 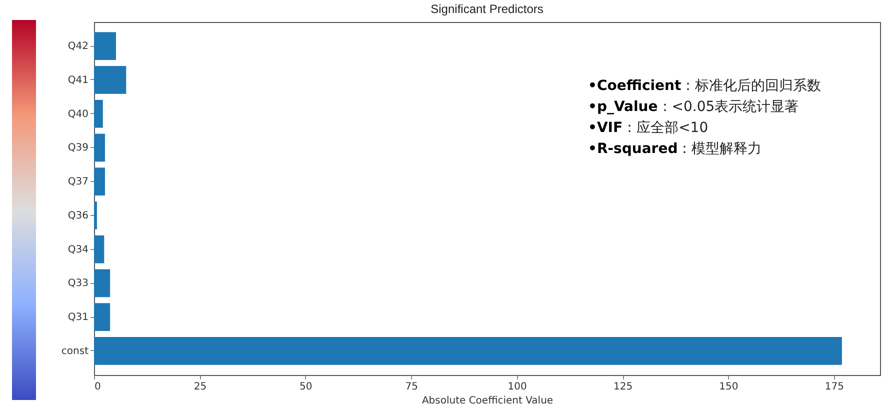 What do you see at coordinates (834, 387) in the screenshot?
I see `x-tick-label: 175` at bounding box center [834, 387].